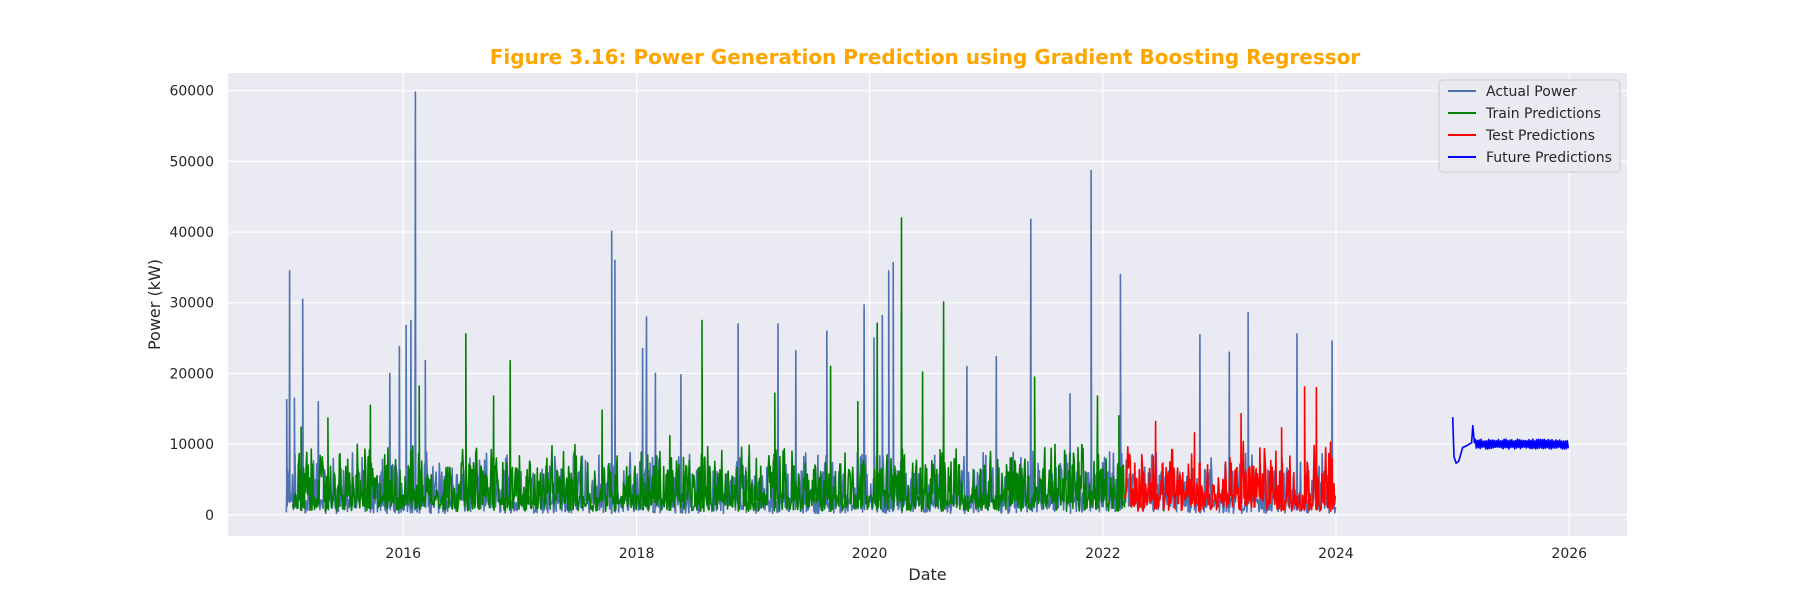  What do you see at coordinates (154, 304) in the screenshot?
I see `y-axis-label: Power (kW)` at bounding box center [154, 304].